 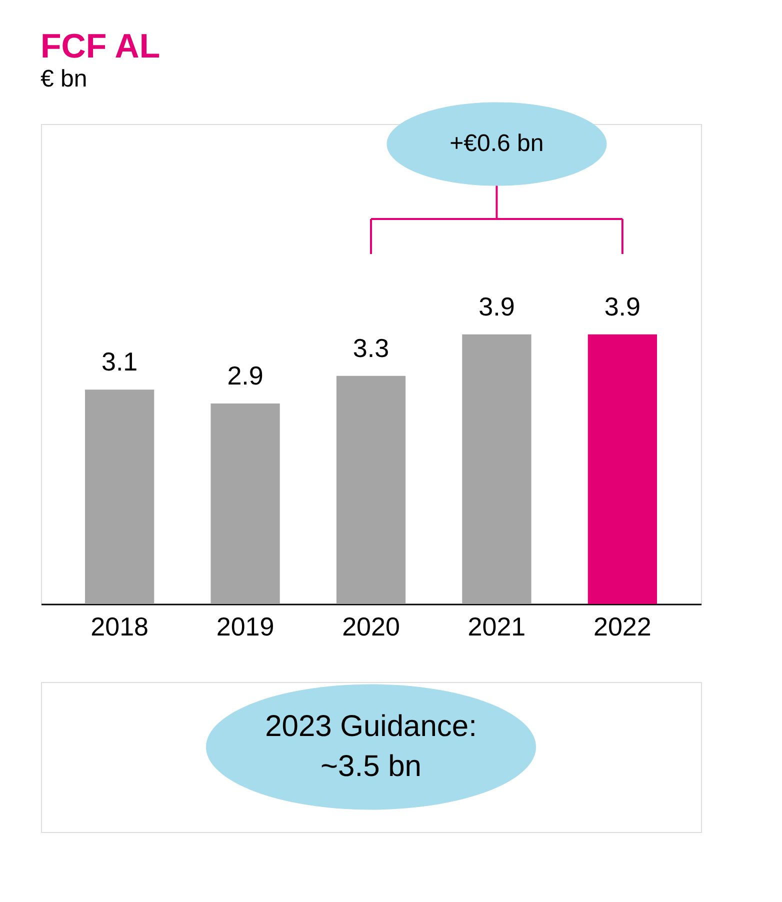 What do you see at coordinates (371, 627) in the screenshot?
I see `x-tick-label: 2020` at bounding box center [371, 627].